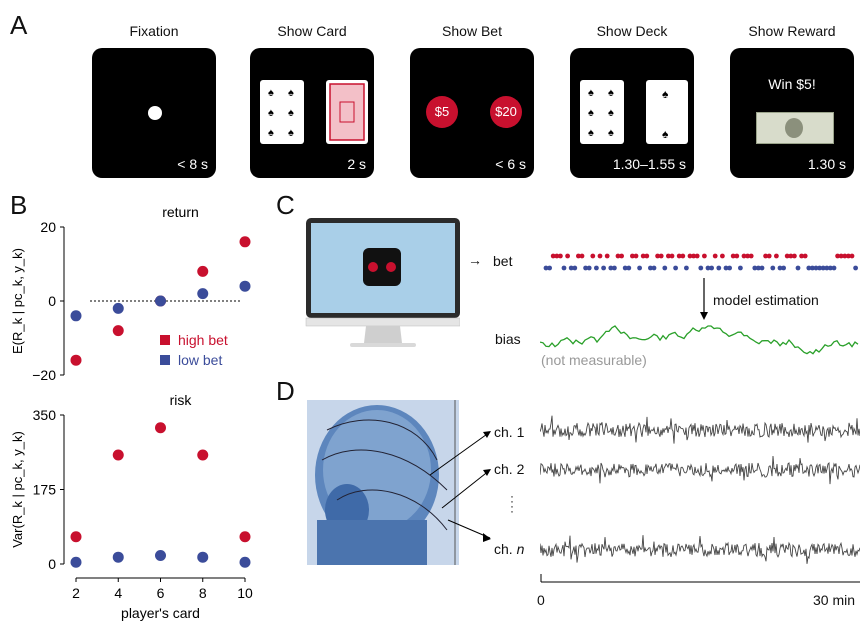  Describe the element at coordinates (154, 31) in the screenshot. I see `stage-title-fixation: Fixation` at that location.